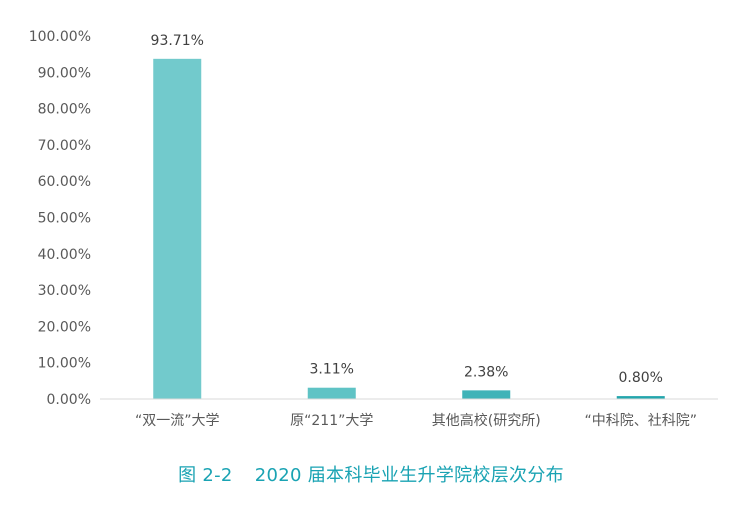 The height and width of the screenshot is (507, 742). I want to click on category-label: “双一流”大学, so click(177, 421).